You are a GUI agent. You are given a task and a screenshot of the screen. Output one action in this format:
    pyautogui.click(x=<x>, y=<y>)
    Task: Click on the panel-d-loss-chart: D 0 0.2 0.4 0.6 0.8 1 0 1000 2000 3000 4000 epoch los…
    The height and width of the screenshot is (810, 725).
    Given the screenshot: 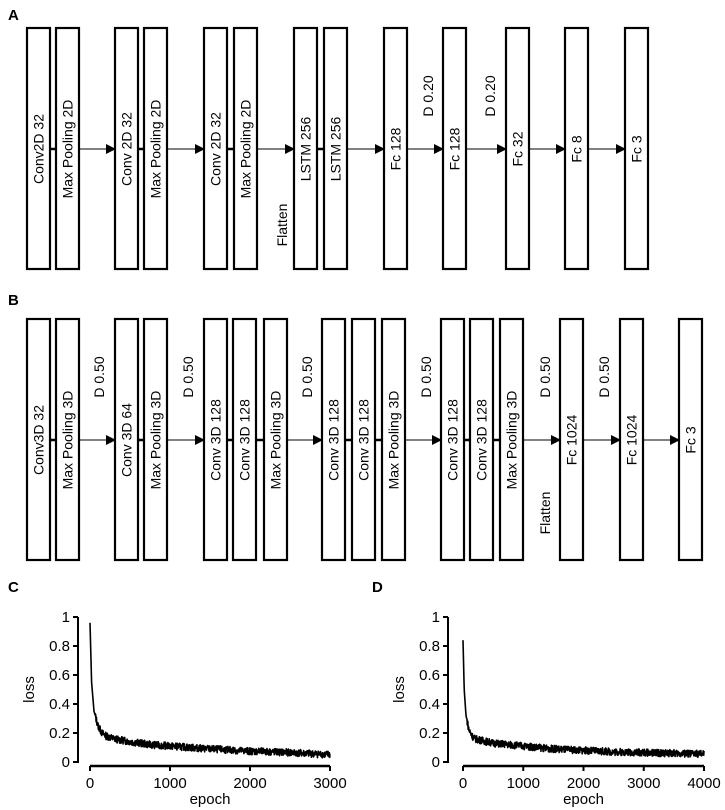 What is the action you would take?
    pyautogui.click(x=546, y=693)
    